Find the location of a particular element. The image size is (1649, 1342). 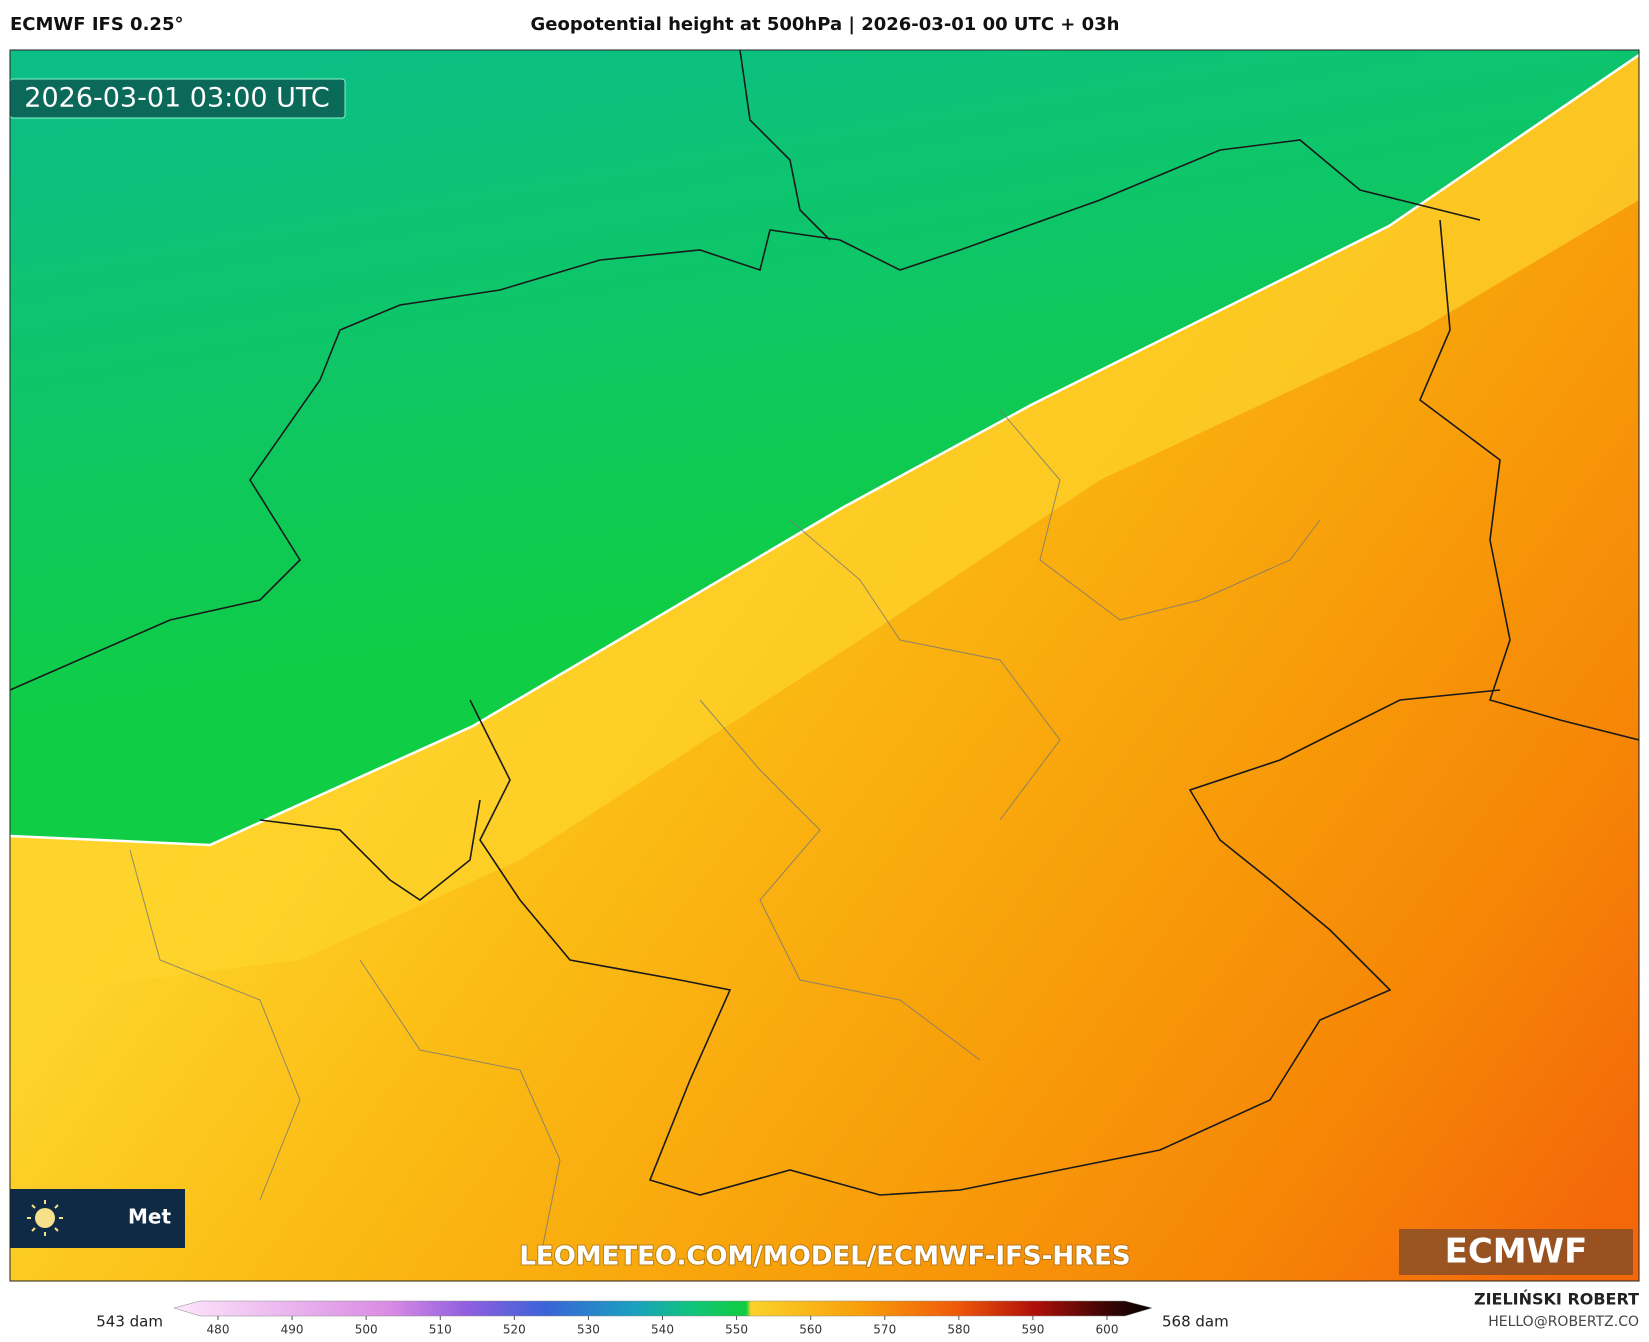

colorbar-tick-label: 510 is located at coordinates (440, 1330).